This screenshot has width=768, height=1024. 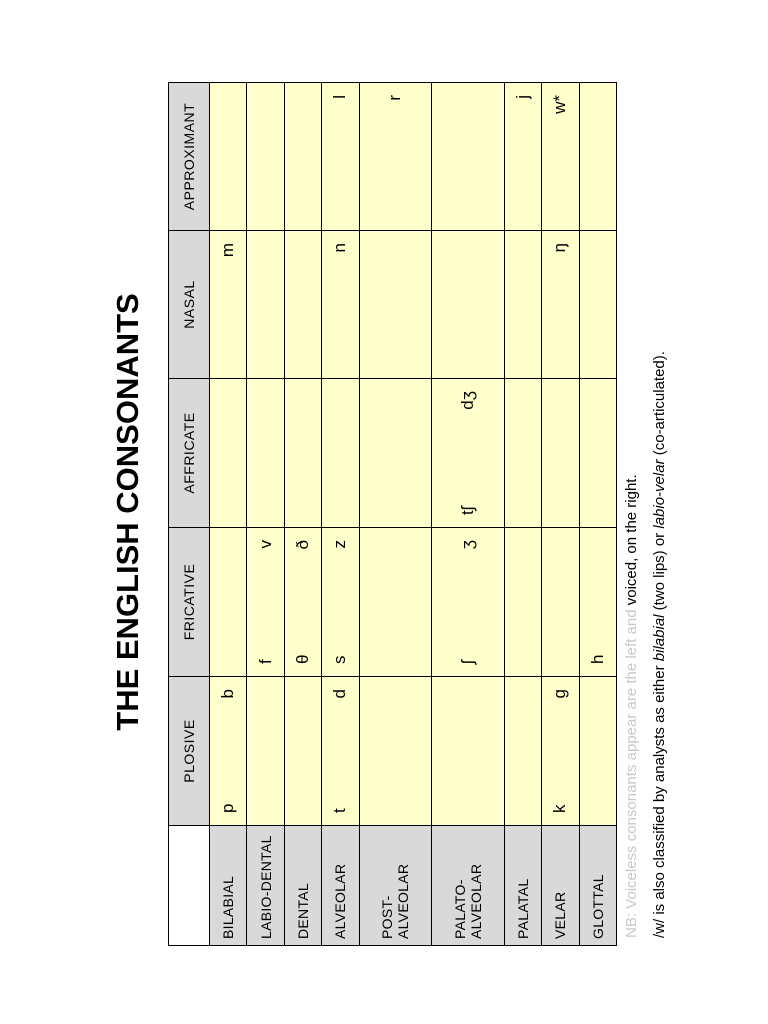 I want to click on row-header: LABIO-DENTAL, so click(x=265, y=885).